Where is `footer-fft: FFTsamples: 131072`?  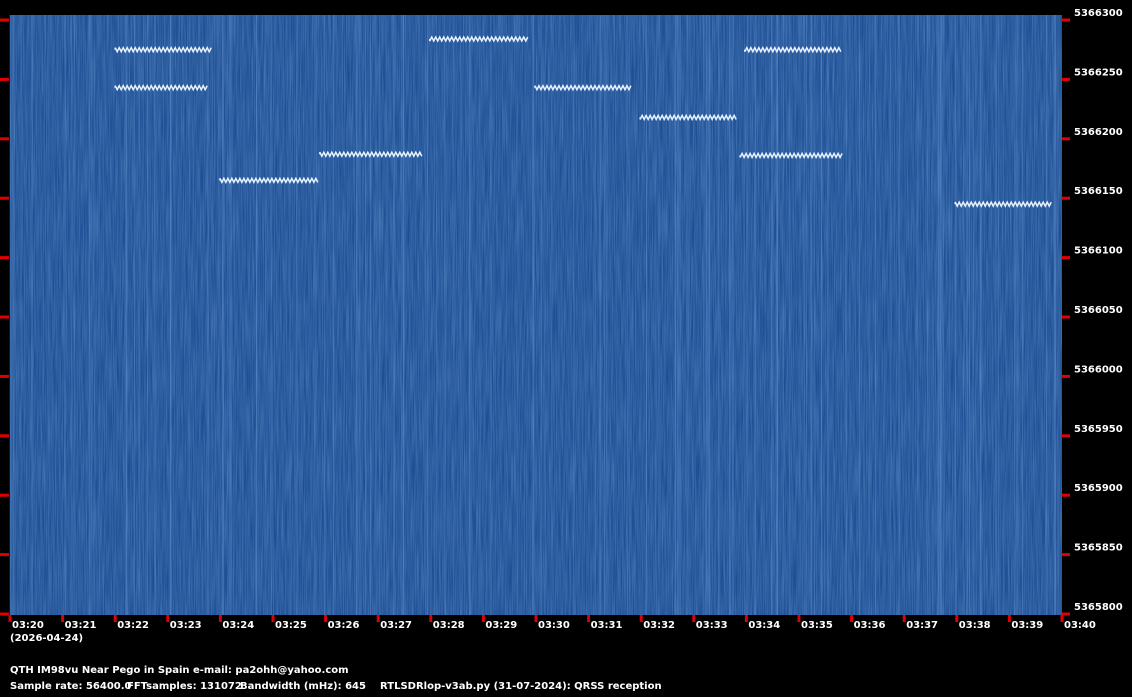
footer-fft: FFTsamples: 131072 is located at coordinates (184, 686).